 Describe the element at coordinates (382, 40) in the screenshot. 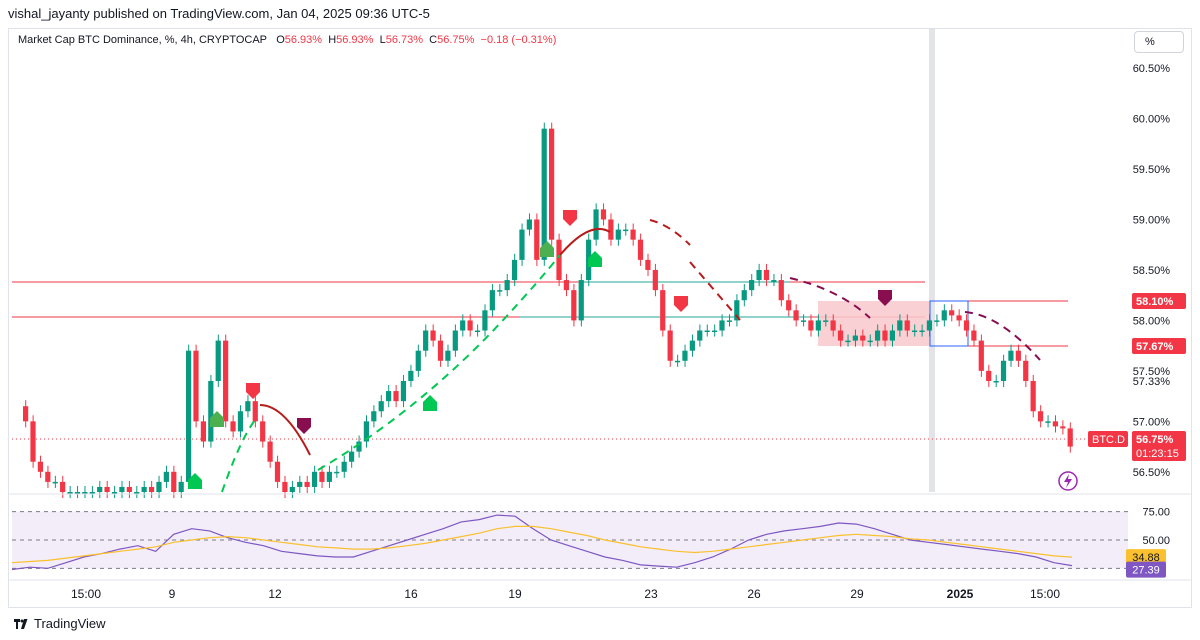

I see `low-label: L` at that location.